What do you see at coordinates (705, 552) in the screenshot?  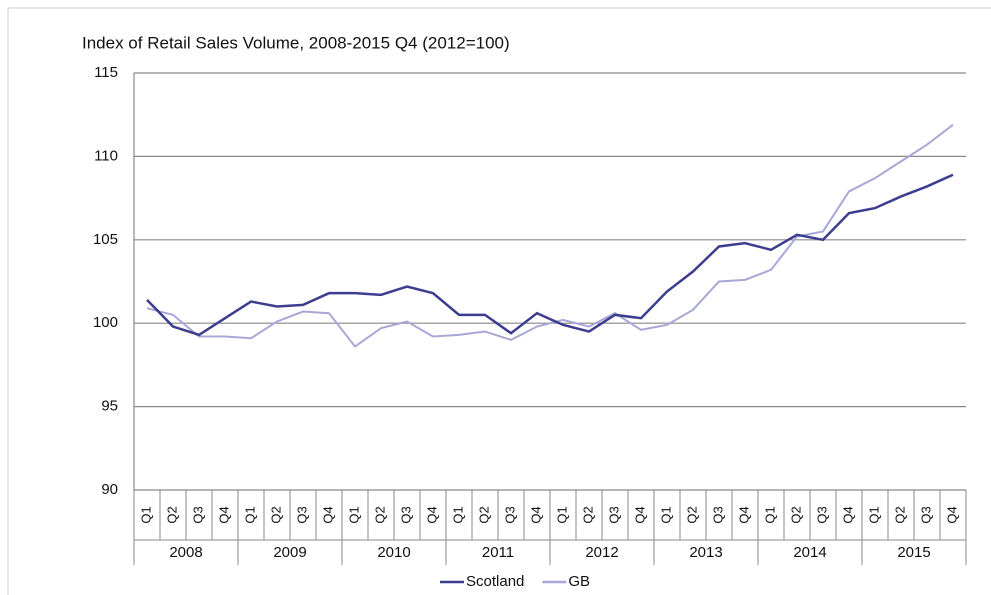 I see `year-label: 2013` at bounding box center [705, 552].